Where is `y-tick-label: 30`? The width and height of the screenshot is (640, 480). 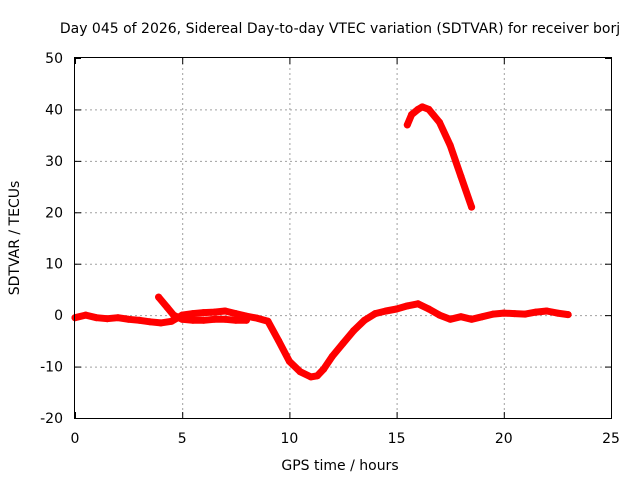
y-tick-label: 30 is located at coordinates (54, 162).